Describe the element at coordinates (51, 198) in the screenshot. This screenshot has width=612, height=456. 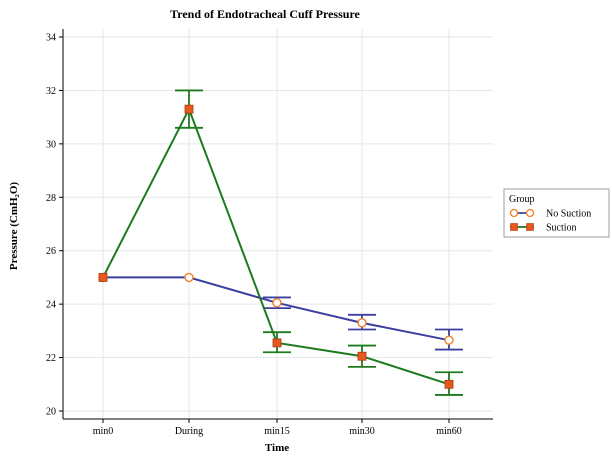
I see `y-tick-label: 28` at that location.